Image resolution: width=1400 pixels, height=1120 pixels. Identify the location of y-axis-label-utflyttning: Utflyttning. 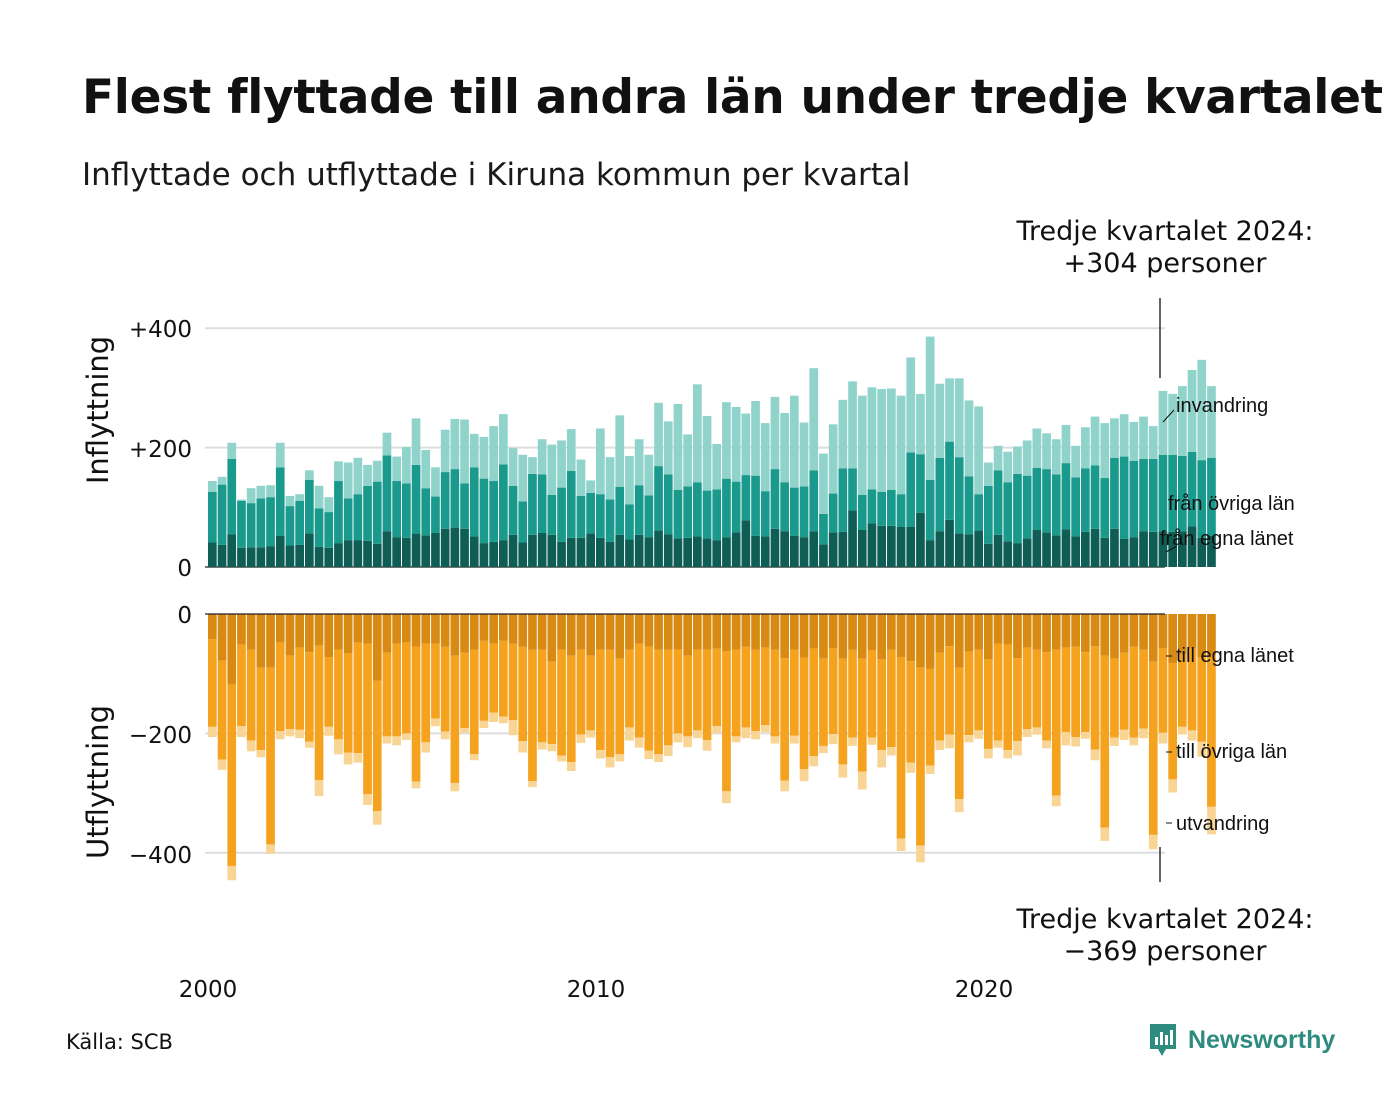
(98, 782).